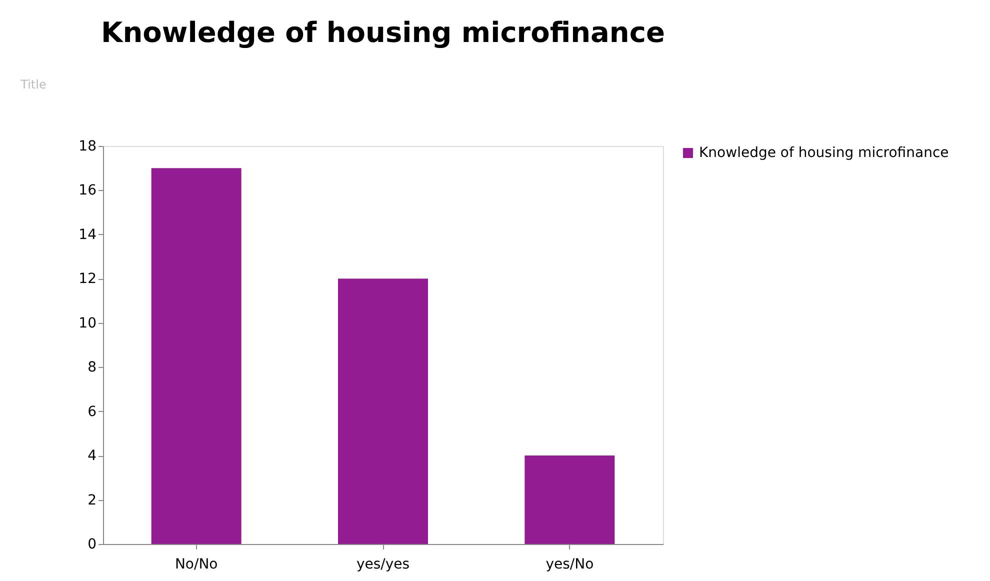  Describe the element at coordinates (824, 153) in the screenshot. I see `legend-label: Knowledge of housing microfinance` at that location.